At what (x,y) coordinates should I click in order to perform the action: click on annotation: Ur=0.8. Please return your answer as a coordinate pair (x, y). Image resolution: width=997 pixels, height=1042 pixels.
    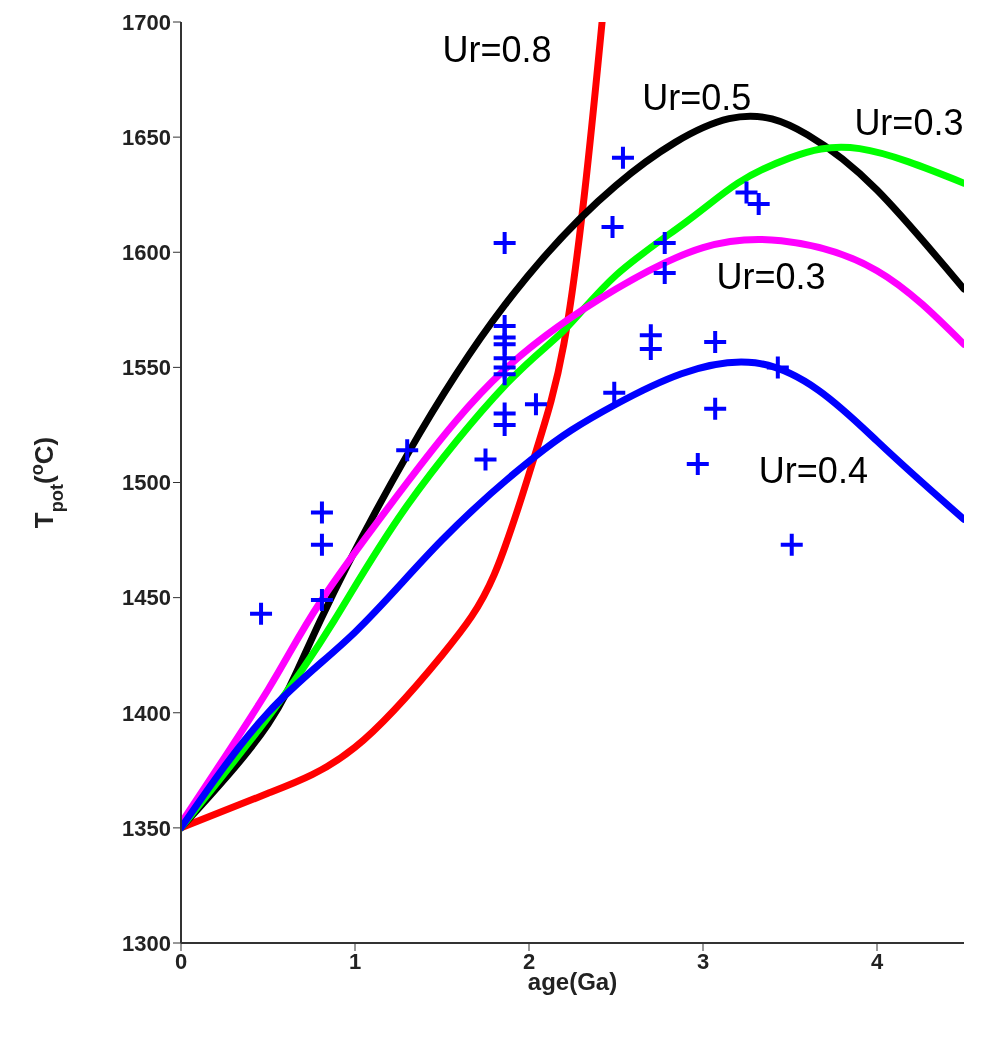
    Looking at the image, I should click on (497, 49).